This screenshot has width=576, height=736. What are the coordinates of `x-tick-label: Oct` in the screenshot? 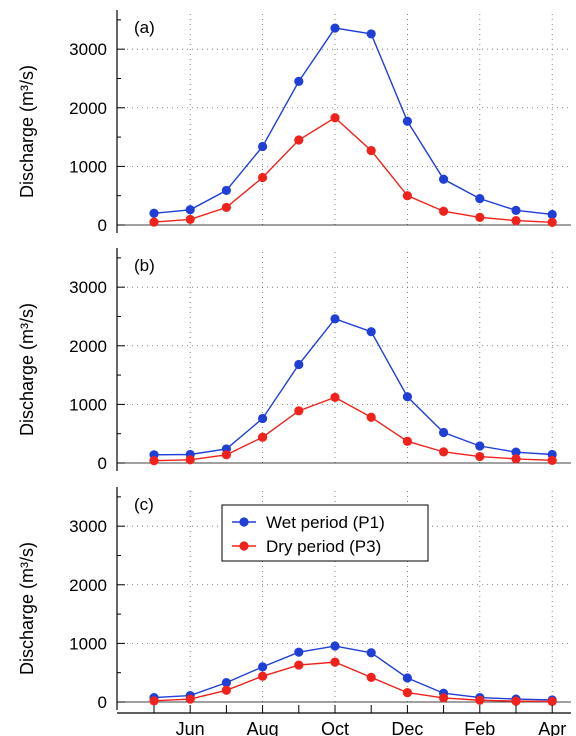 It's located at (335, 727).